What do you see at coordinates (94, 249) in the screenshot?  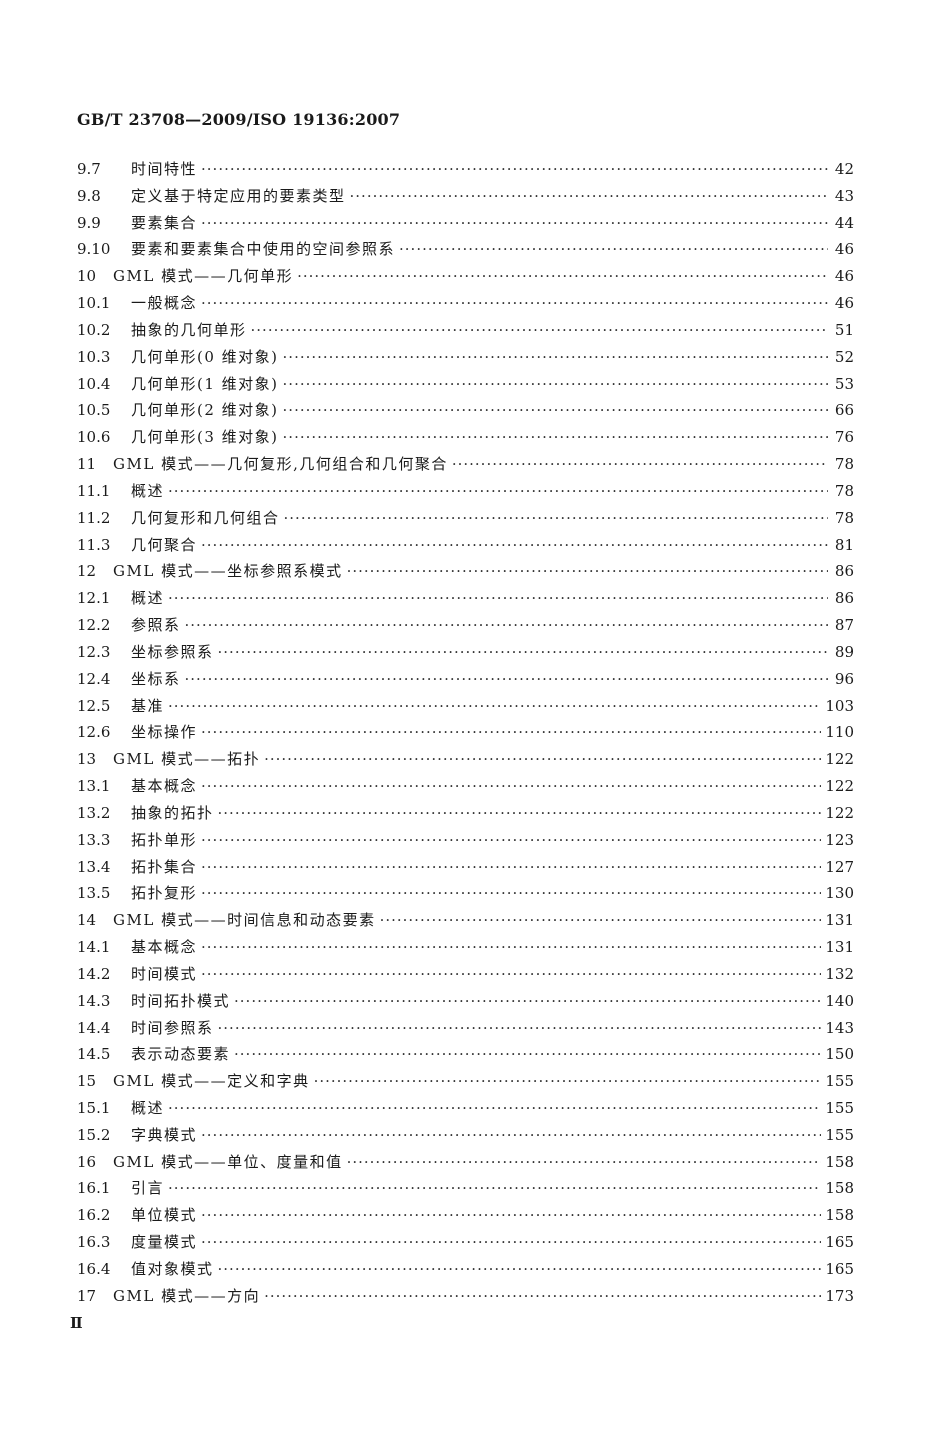 I see `toc-entry-number: 9.10` at bounding box center [94, 249].